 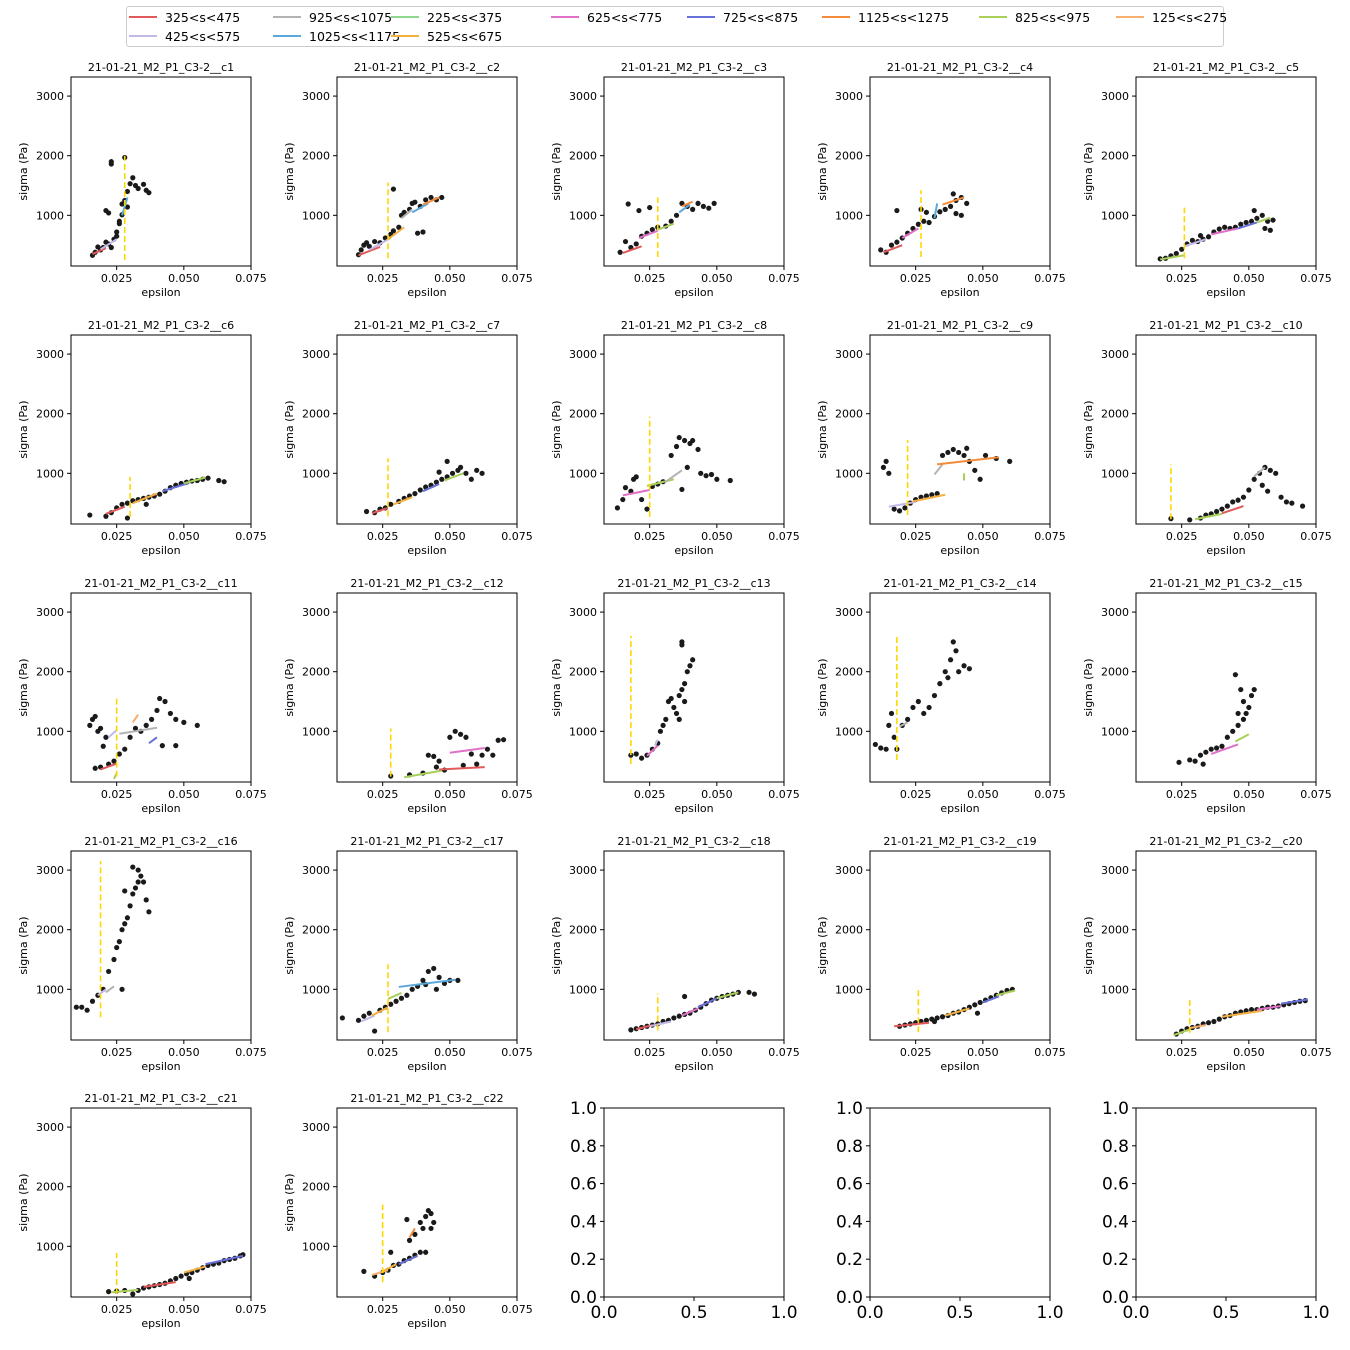 I want to click on subplot-title: 21-01-21_M2_P1_C3-2__c3, so click(x=694, y=67).